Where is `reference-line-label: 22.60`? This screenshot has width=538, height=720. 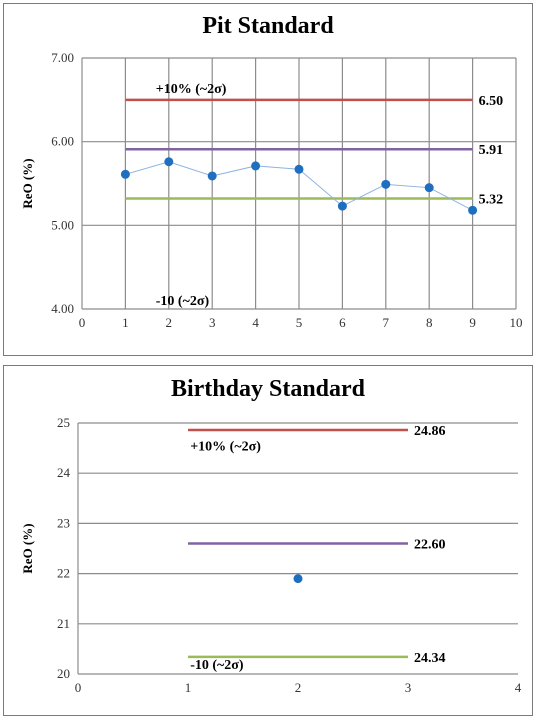 reference-line-label: 22.60 is located at coordinates (430, 544).